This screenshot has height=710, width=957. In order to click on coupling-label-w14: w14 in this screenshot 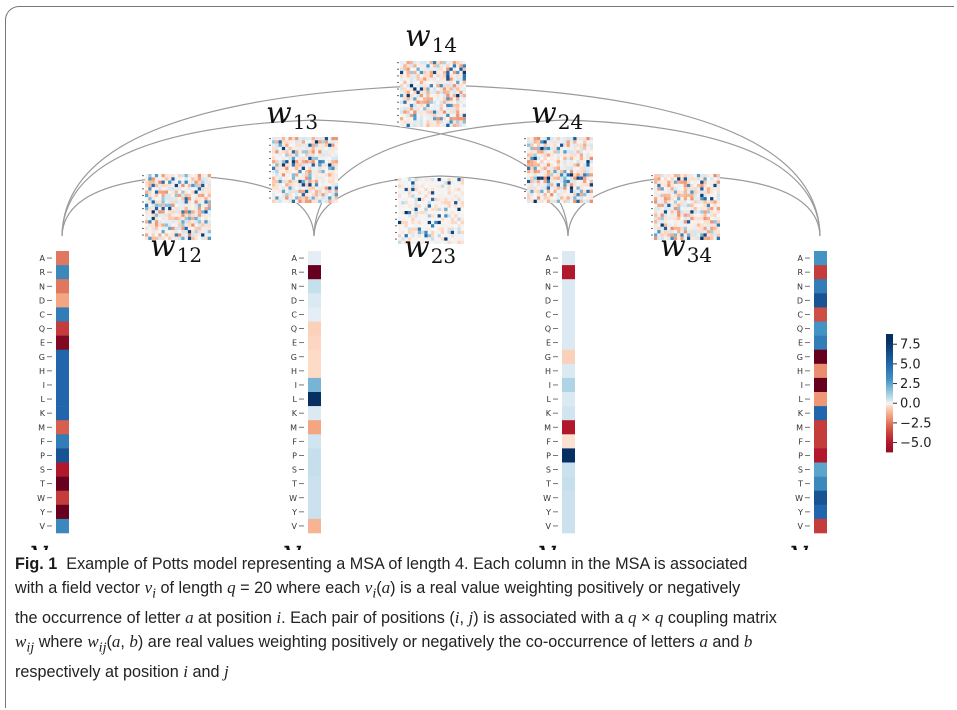, I will do `click(431, 38)`.